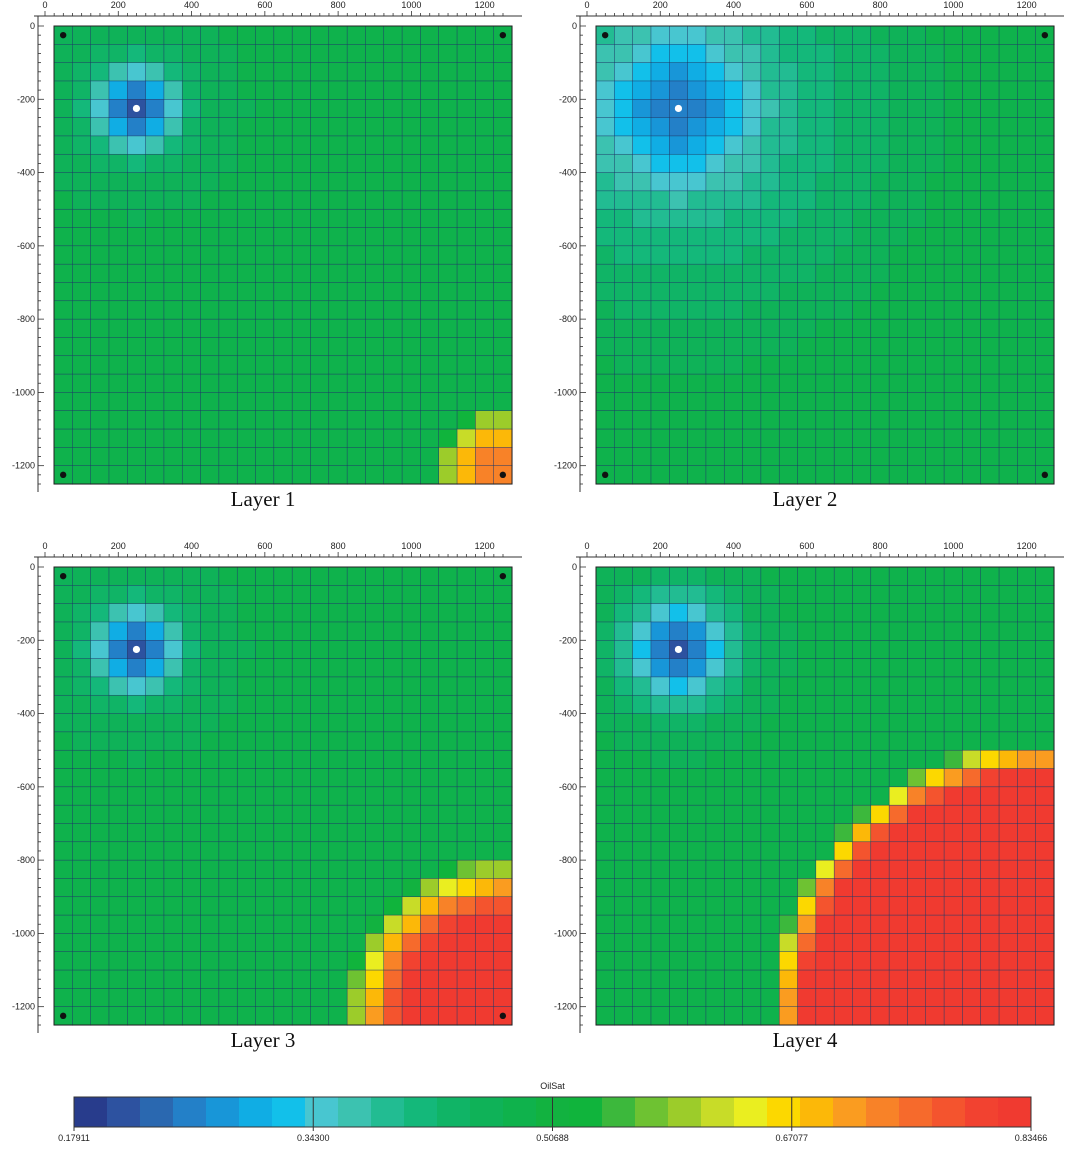 This screenshot has height=1152, width=1065. Describe the element at coordinates (660, 546) in the screenshot. I see `x-tick-label: 200` at that location.